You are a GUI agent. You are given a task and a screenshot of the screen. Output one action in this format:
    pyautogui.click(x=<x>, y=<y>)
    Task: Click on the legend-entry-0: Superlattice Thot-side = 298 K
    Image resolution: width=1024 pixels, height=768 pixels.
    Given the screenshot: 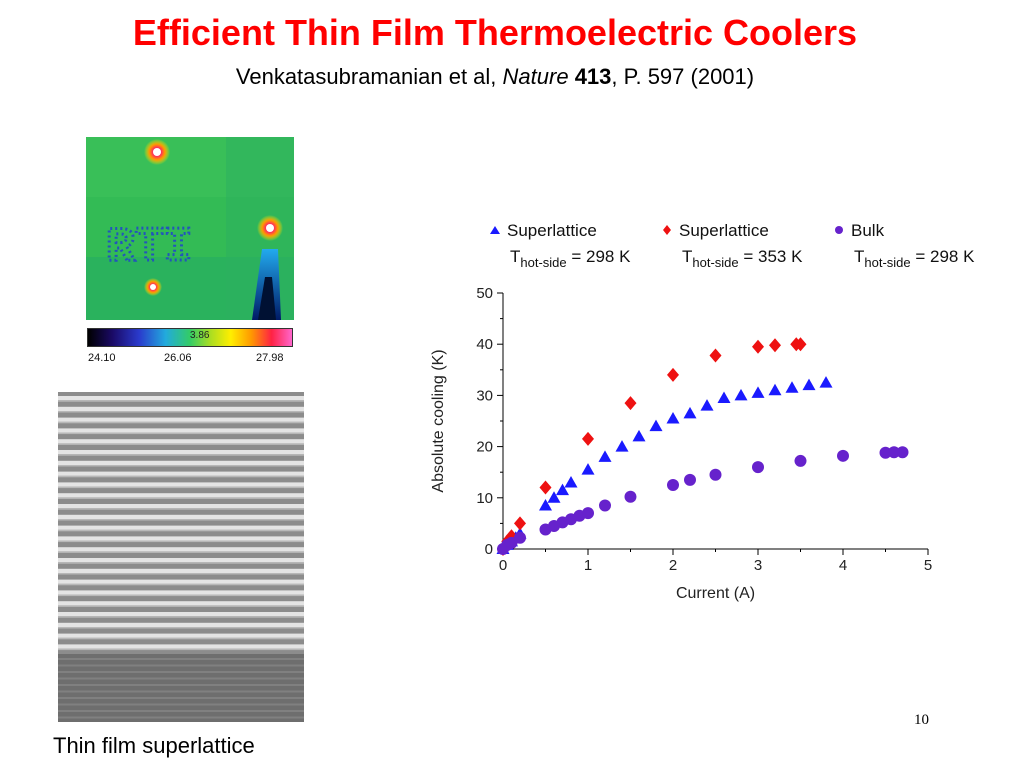 What is the action you would take?
    pyautogui.click(x=560, y=245)
    